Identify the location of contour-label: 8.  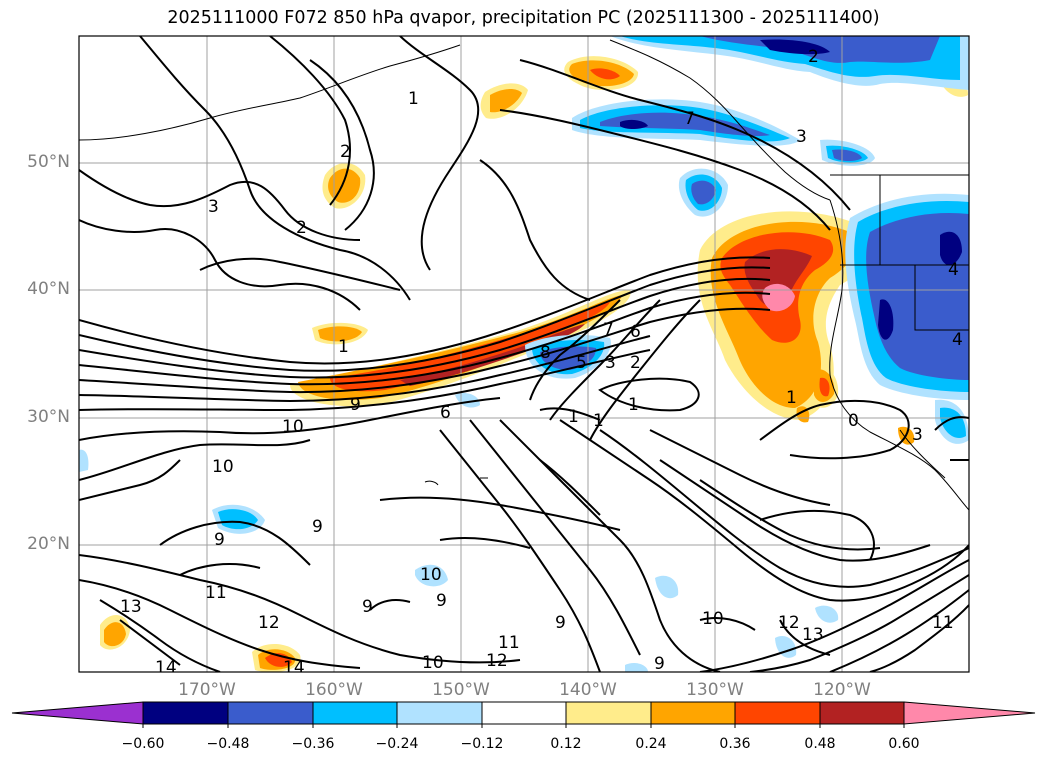
(545, 353).